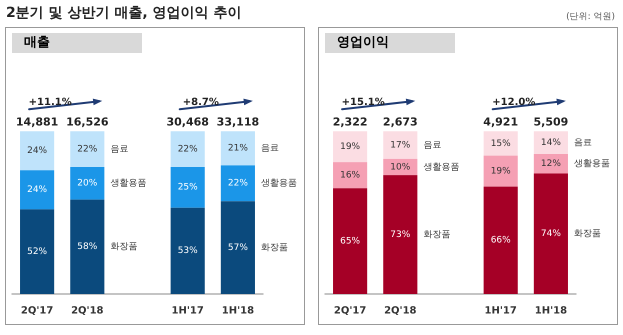  Describe the element at coordinates (87, 122) in the screenshot. I see `annotation: 16,526` at that location.